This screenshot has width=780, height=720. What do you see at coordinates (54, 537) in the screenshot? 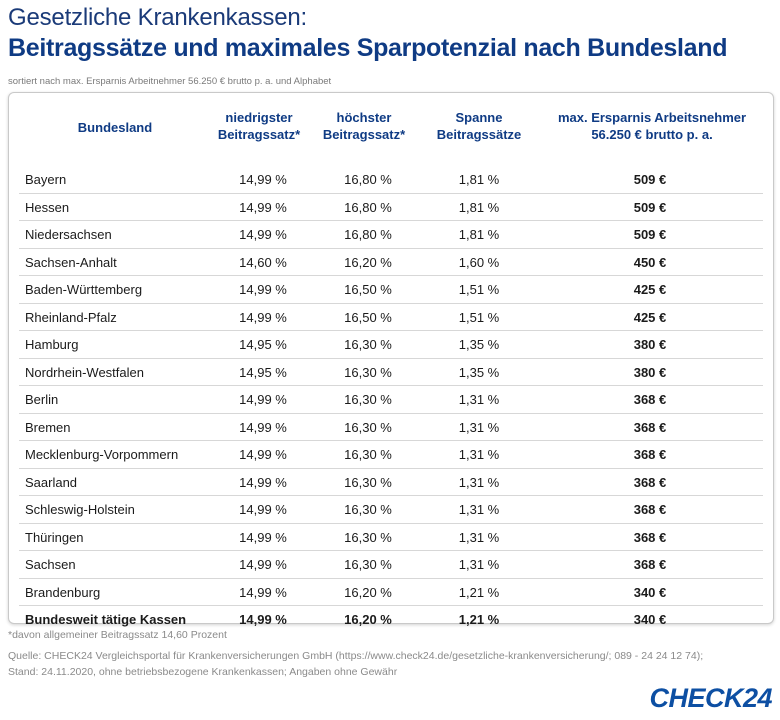
I see `cell-land: Thüringen` at bounding box center [54, 537].